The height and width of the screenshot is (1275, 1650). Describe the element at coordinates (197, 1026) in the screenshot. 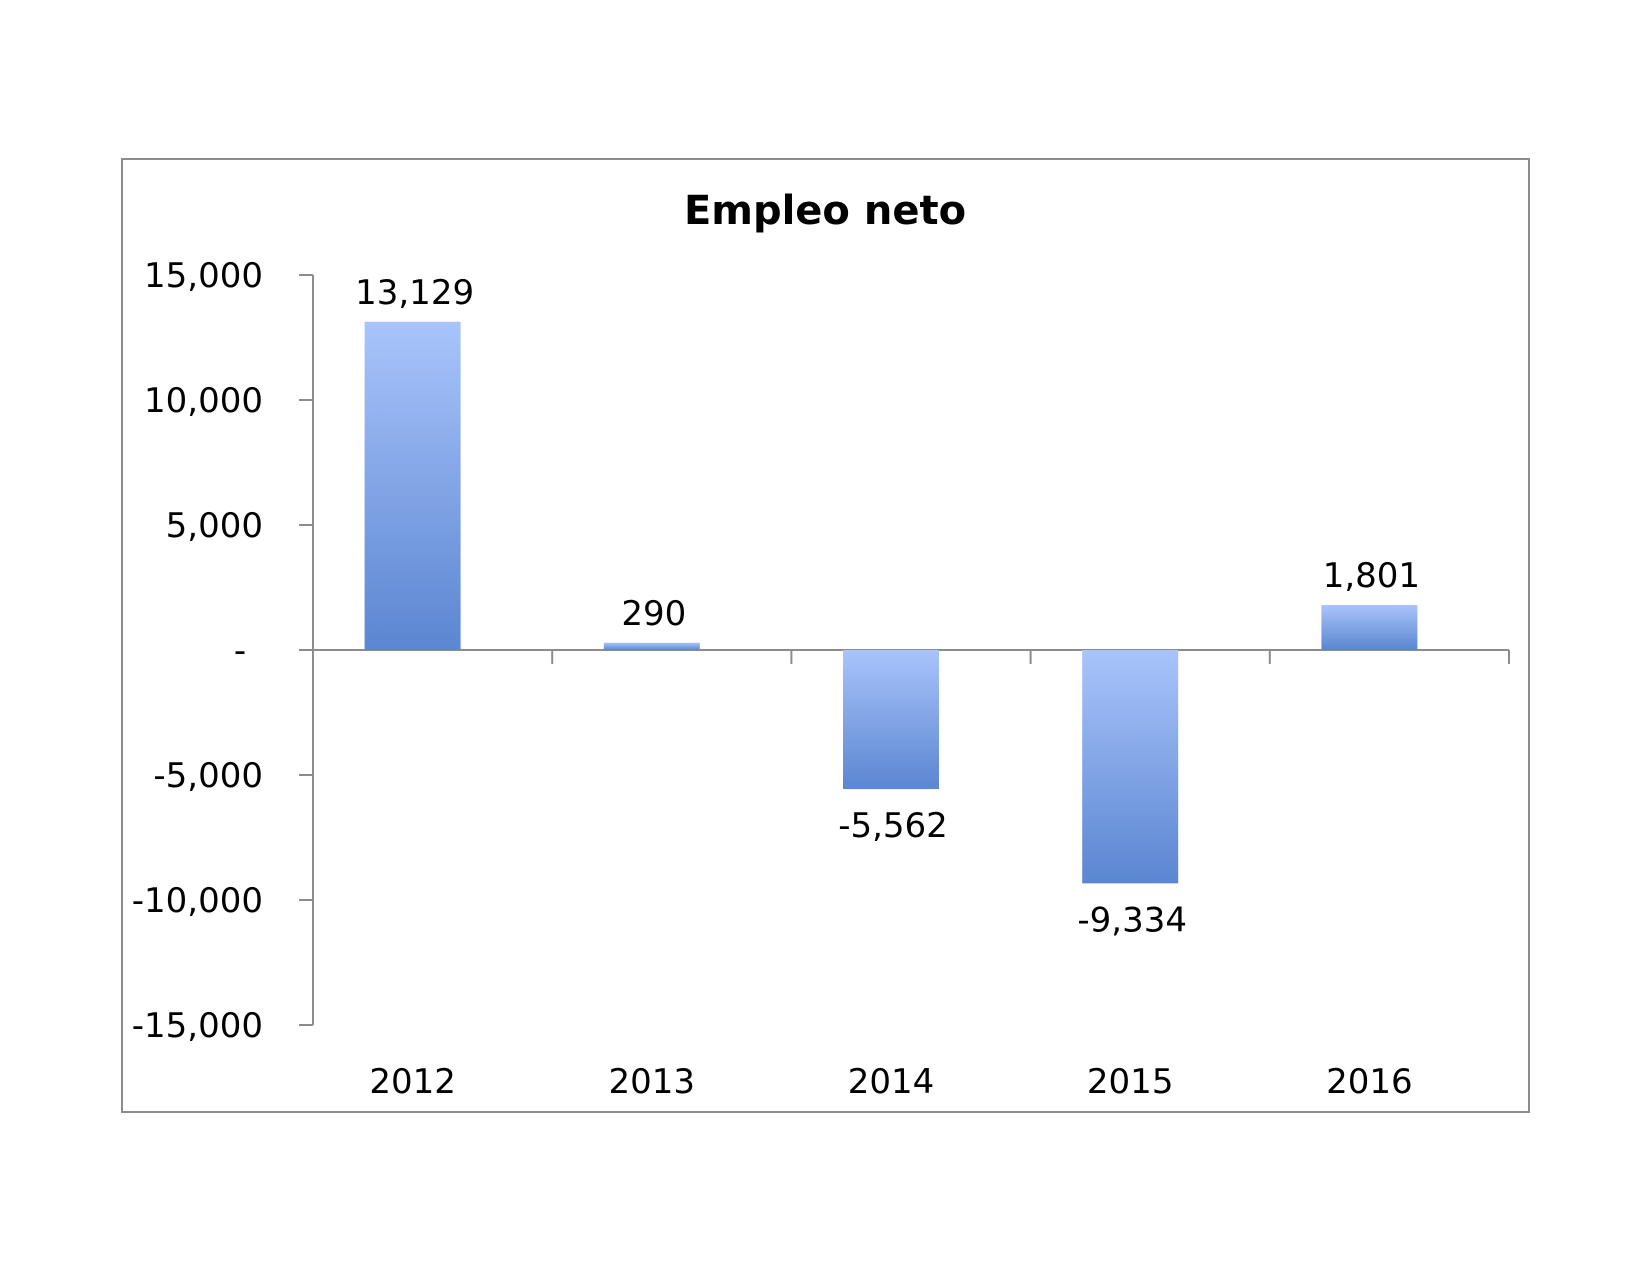

I see `y-tick-label: -15,000` at that location.